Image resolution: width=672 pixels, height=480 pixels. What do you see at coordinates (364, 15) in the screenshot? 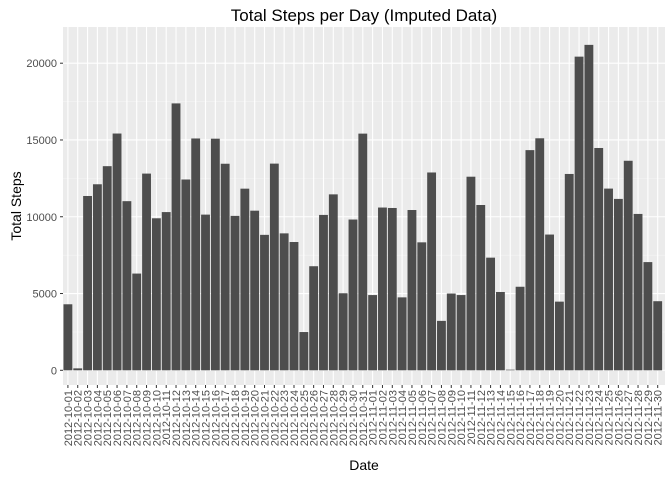
I see `chart-title: Total Steps per Day (Imputed Data)` at bounding box center [364, 15].